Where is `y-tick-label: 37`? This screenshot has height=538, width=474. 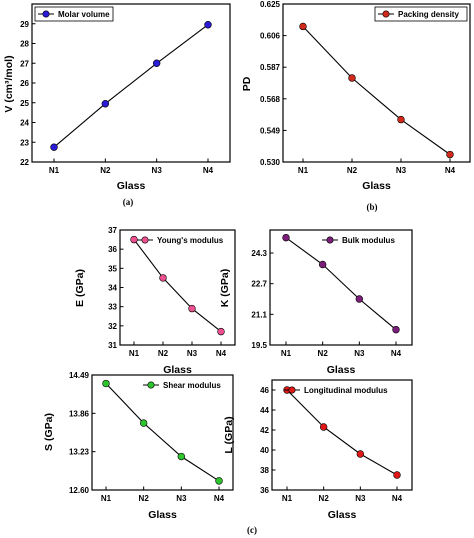 y-tick-label: 37 is located at coordinates (112, 230).